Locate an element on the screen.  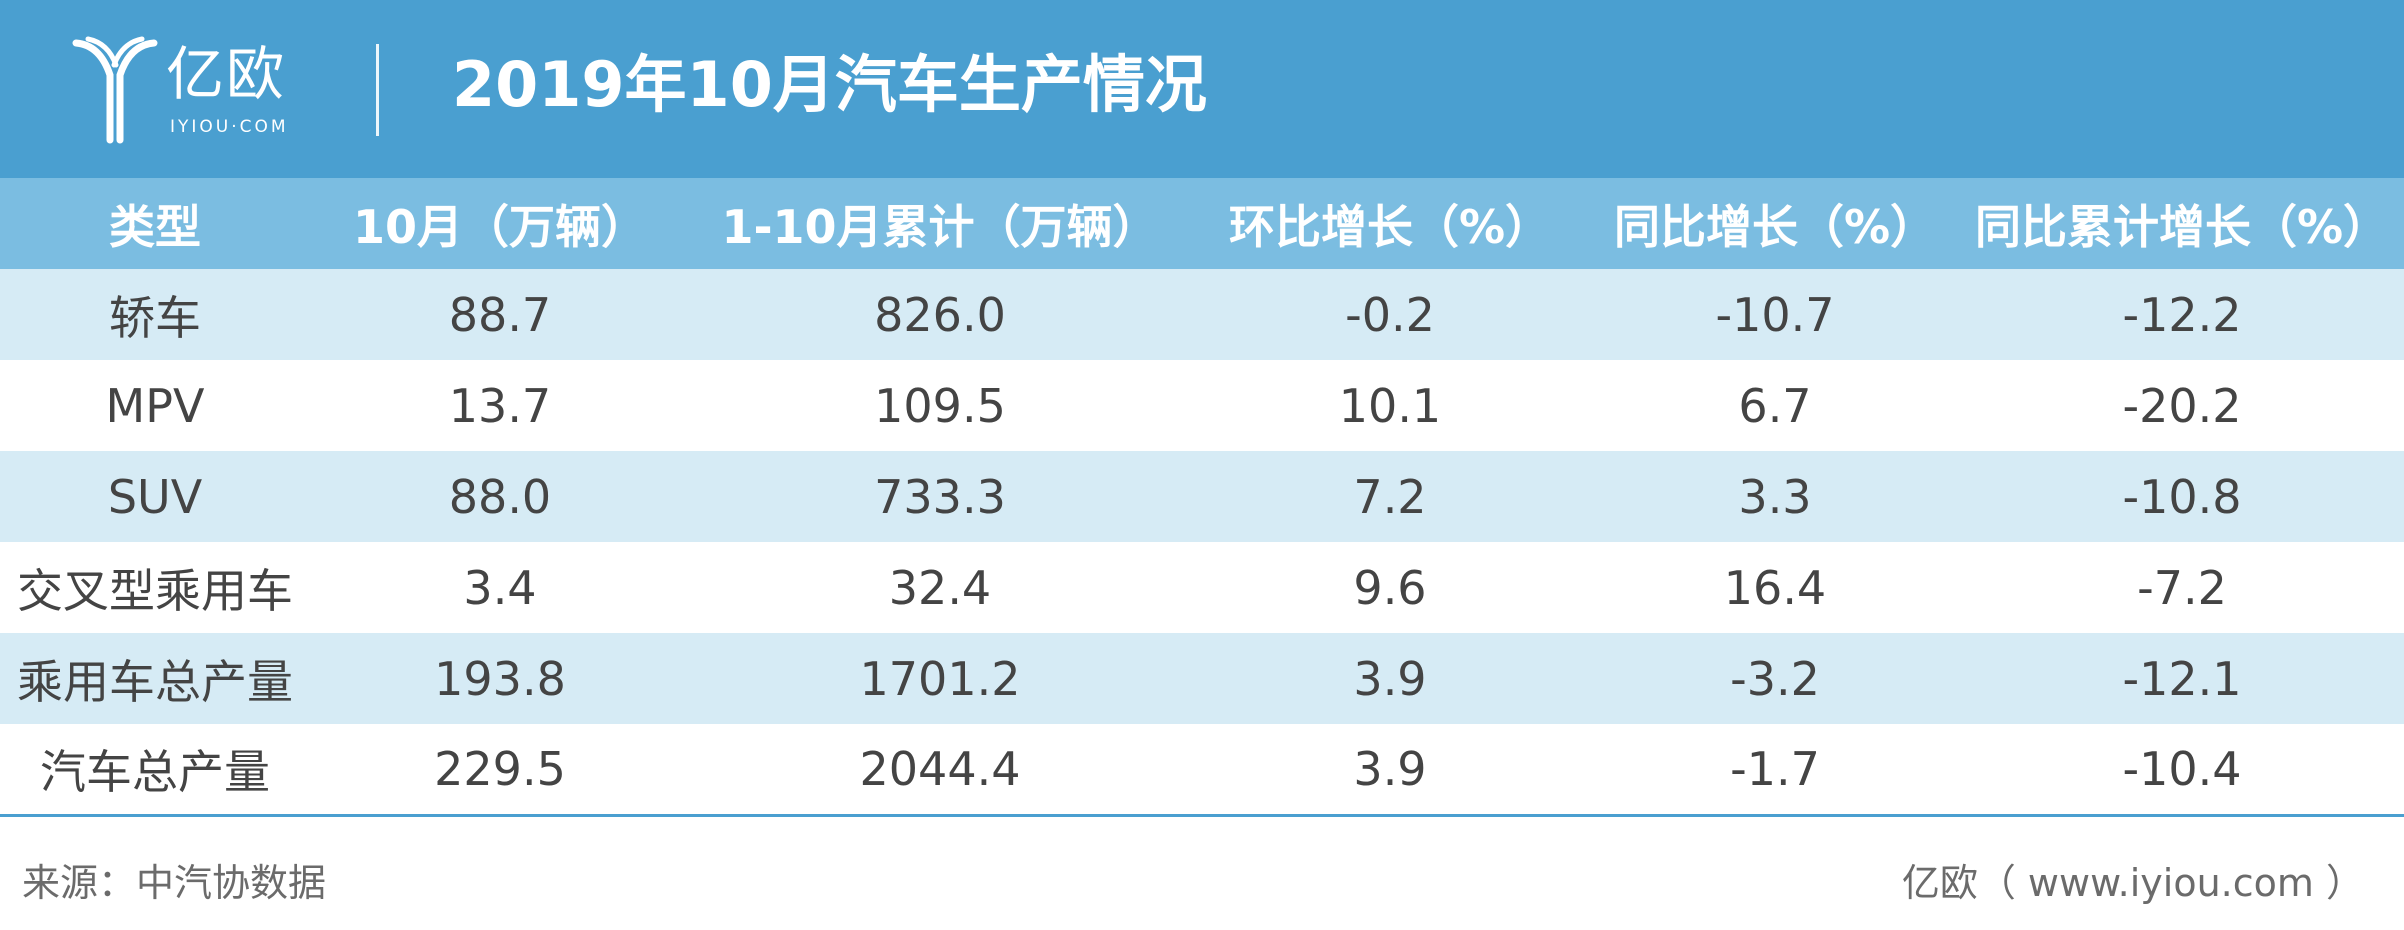
cell-yoy-ytd: -20.2 is located at coordinates (2182, 405).